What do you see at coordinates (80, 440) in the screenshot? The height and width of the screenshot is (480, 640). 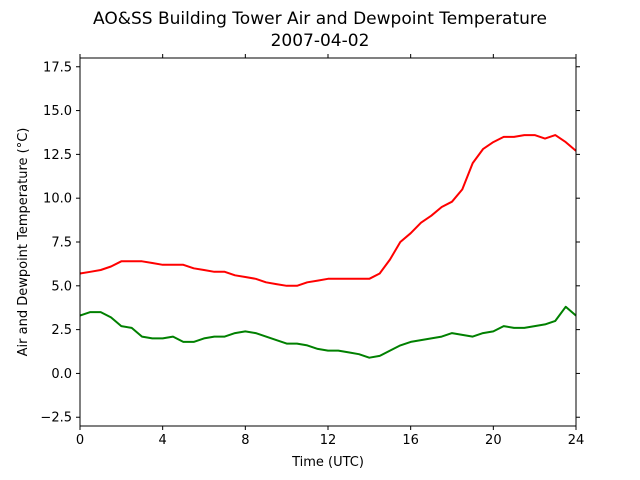 I see `x-tick-label: 0` at bounding box center [80, 440].